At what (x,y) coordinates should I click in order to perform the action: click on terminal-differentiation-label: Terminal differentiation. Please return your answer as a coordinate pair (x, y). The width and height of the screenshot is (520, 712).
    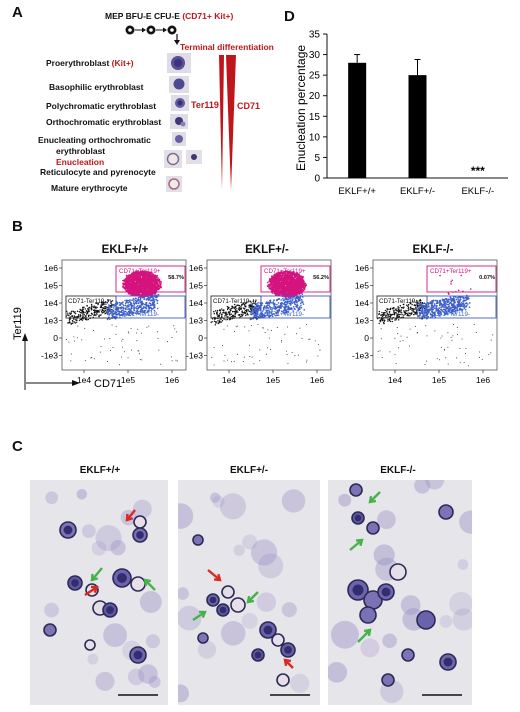
    Looking at the image, I should click on (227, 47).